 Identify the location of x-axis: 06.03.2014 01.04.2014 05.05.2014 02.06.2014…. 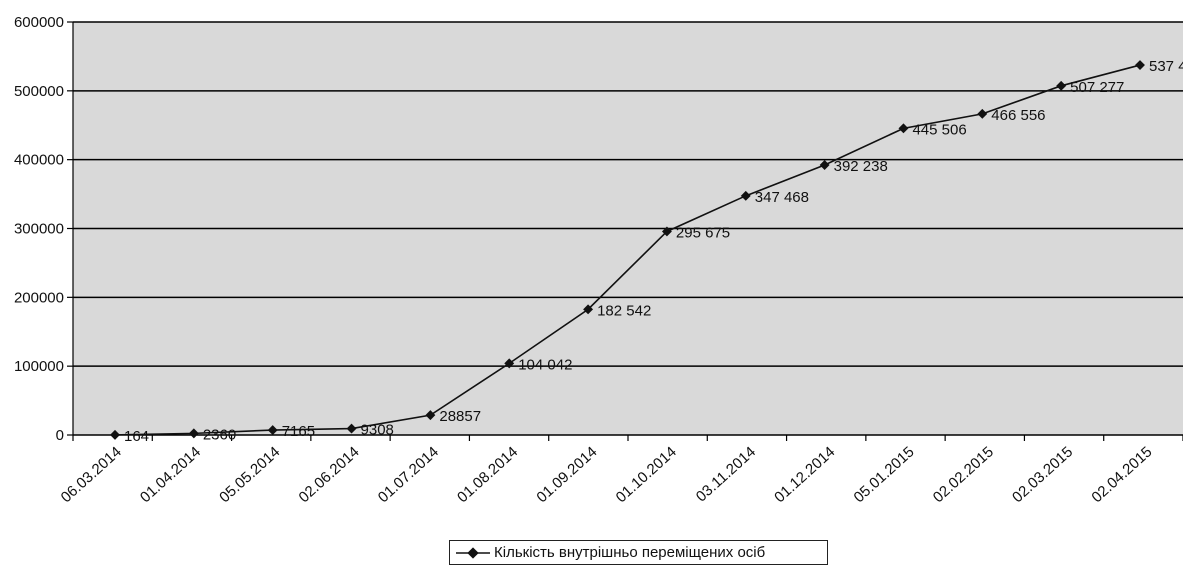
(620, 470).